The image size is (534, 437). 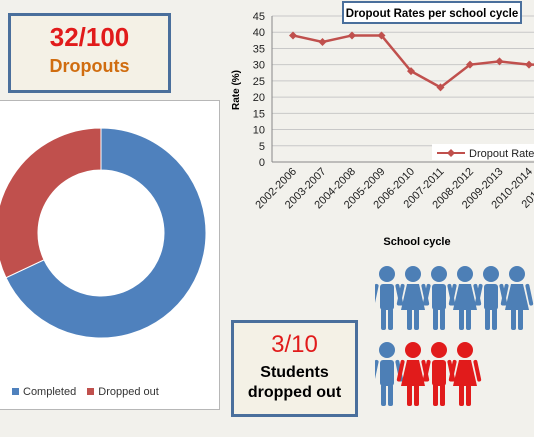 What do you see at coordinates (294, 344) in the screenshot?
I see `students-kpi-value: 3/10` at bounding box center [294, 344].